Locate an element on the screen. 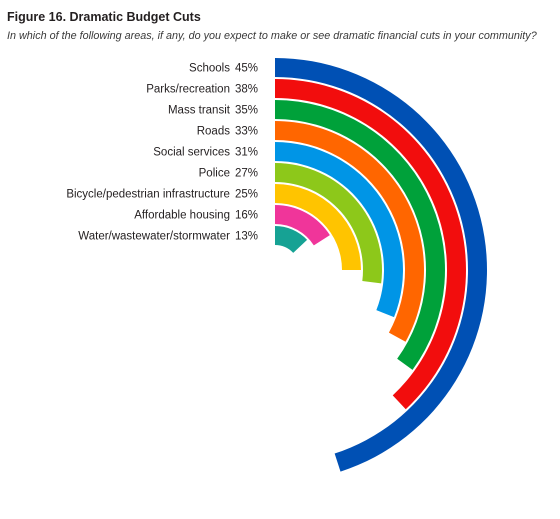  category-label: Water/wastewater/stormwater is located at coordinates (154, 237).